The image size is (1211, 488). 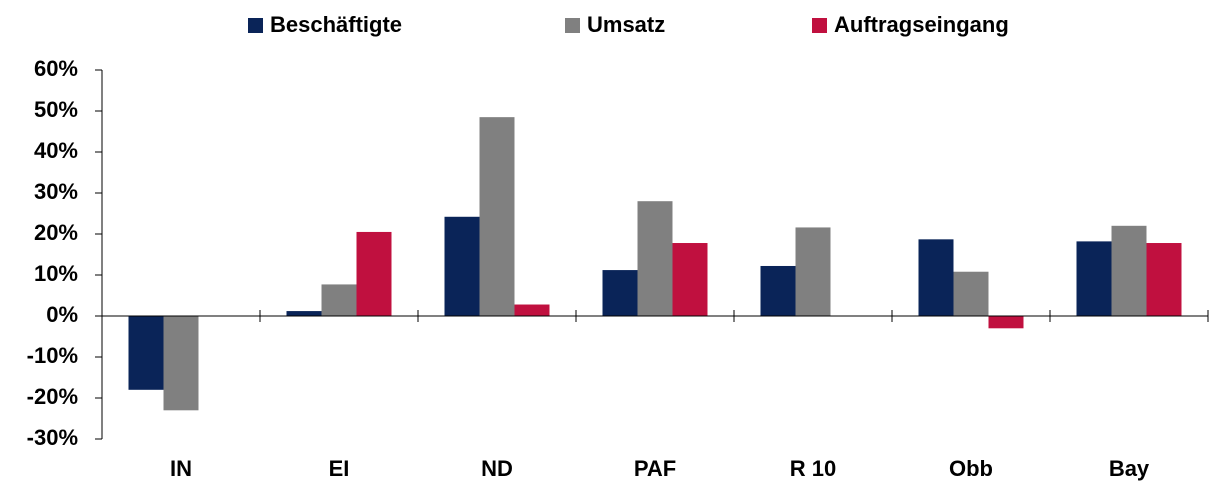 What do you see at coordinates (56, 273) in the screenshot?
I see `y-tick-label: 10%` at bounding box center [56, 273].